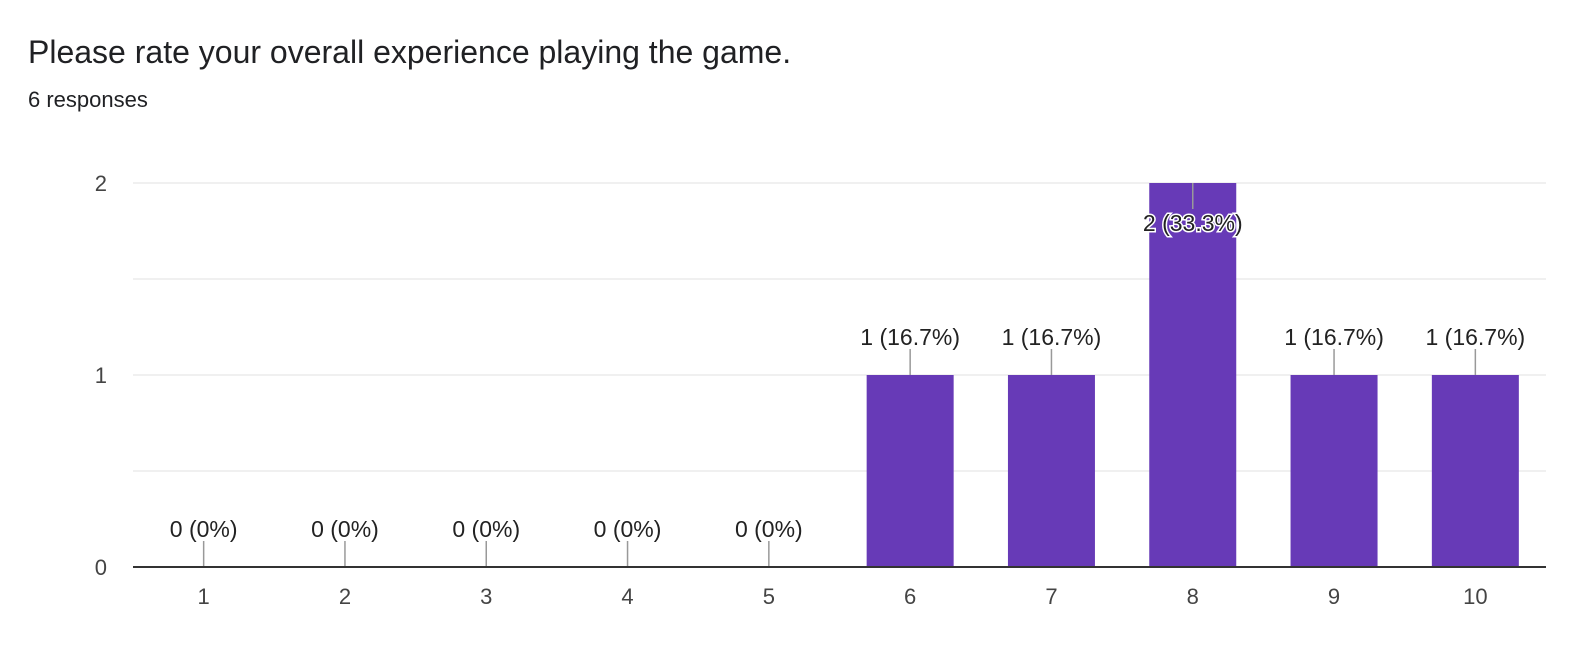  I want to click on response-count: 6 responses, so click(88, 99).